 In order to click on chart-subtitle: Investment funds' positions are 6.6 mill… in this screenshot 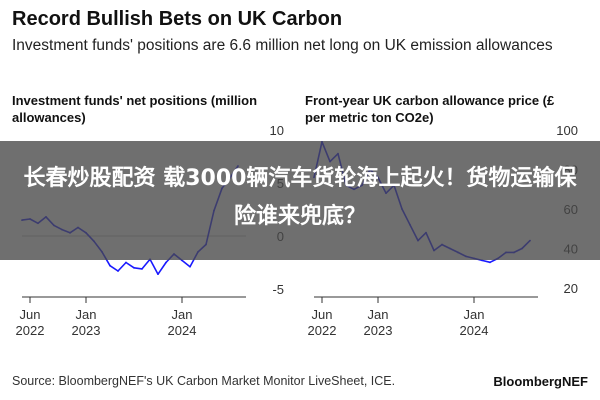, I will do `click(282, 45)`.